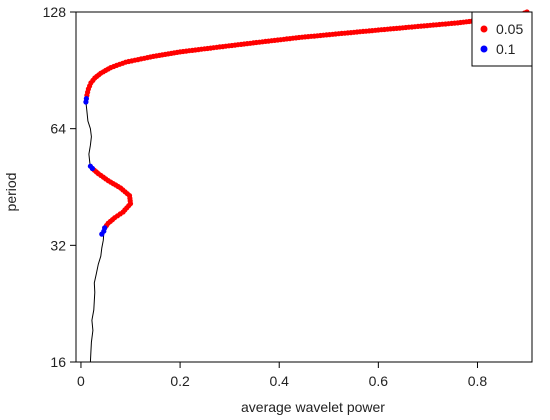  Describe the element at coordinates (58, 362) in the screenshot. I see `y-tick-label: 16` at that location.